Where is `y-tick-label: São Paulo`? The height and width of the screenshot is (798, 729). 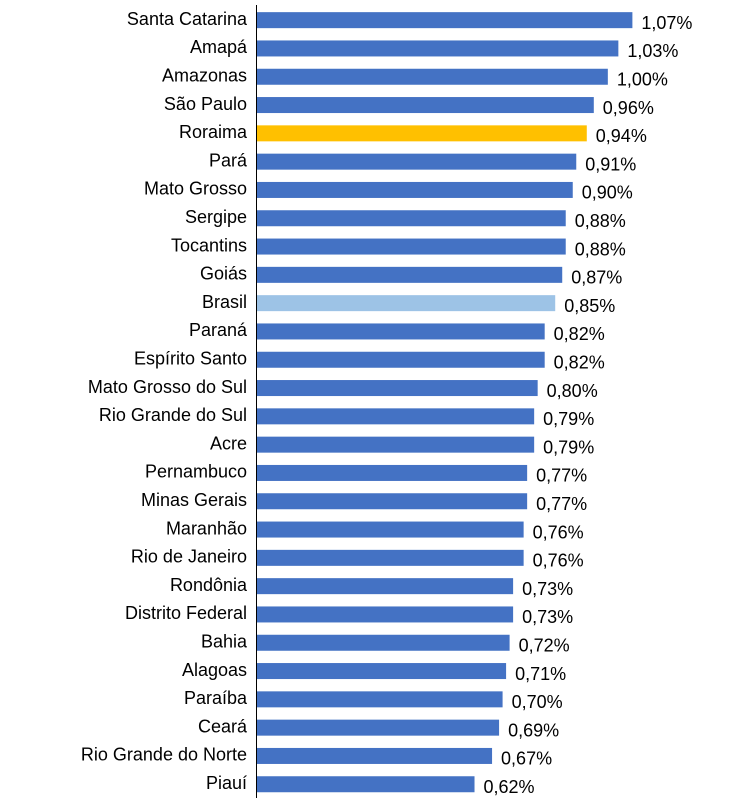 y-tick-label: São Paulo is located at coordinates (205, 104).